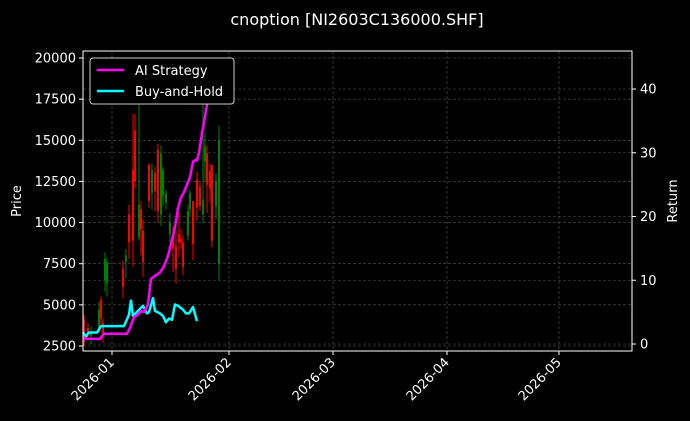 The height and width of the screenshot is (421, 690). What do you see at coordinates (55, 223) in the screenshot?
I see `y-tick-label: 10000` at bounding box center [55, 223].